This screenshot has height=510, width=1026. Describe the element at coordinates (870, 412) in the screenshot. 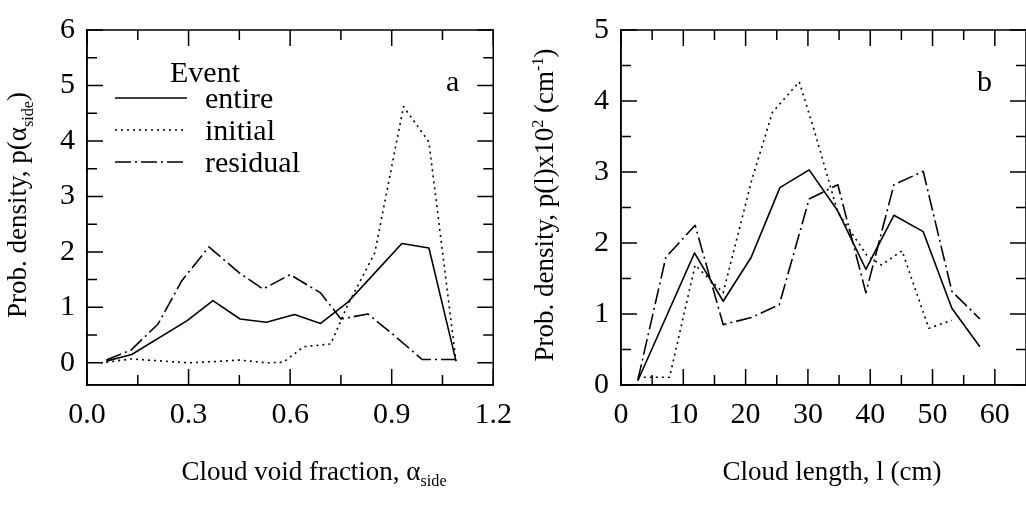

I see `x-tick-label: 40` at that location.